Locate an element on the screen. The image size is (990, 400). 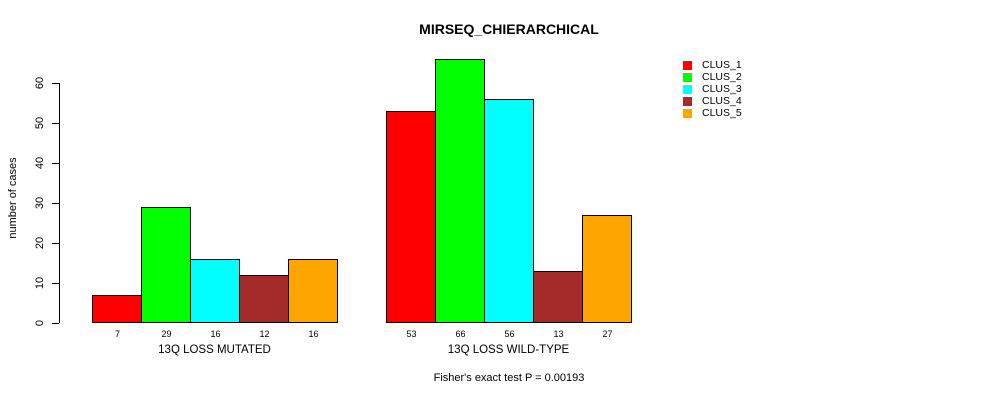
fisher-test-annotation: Fisher's exact test P = 0.00193 is located at coordinates (509, 378).